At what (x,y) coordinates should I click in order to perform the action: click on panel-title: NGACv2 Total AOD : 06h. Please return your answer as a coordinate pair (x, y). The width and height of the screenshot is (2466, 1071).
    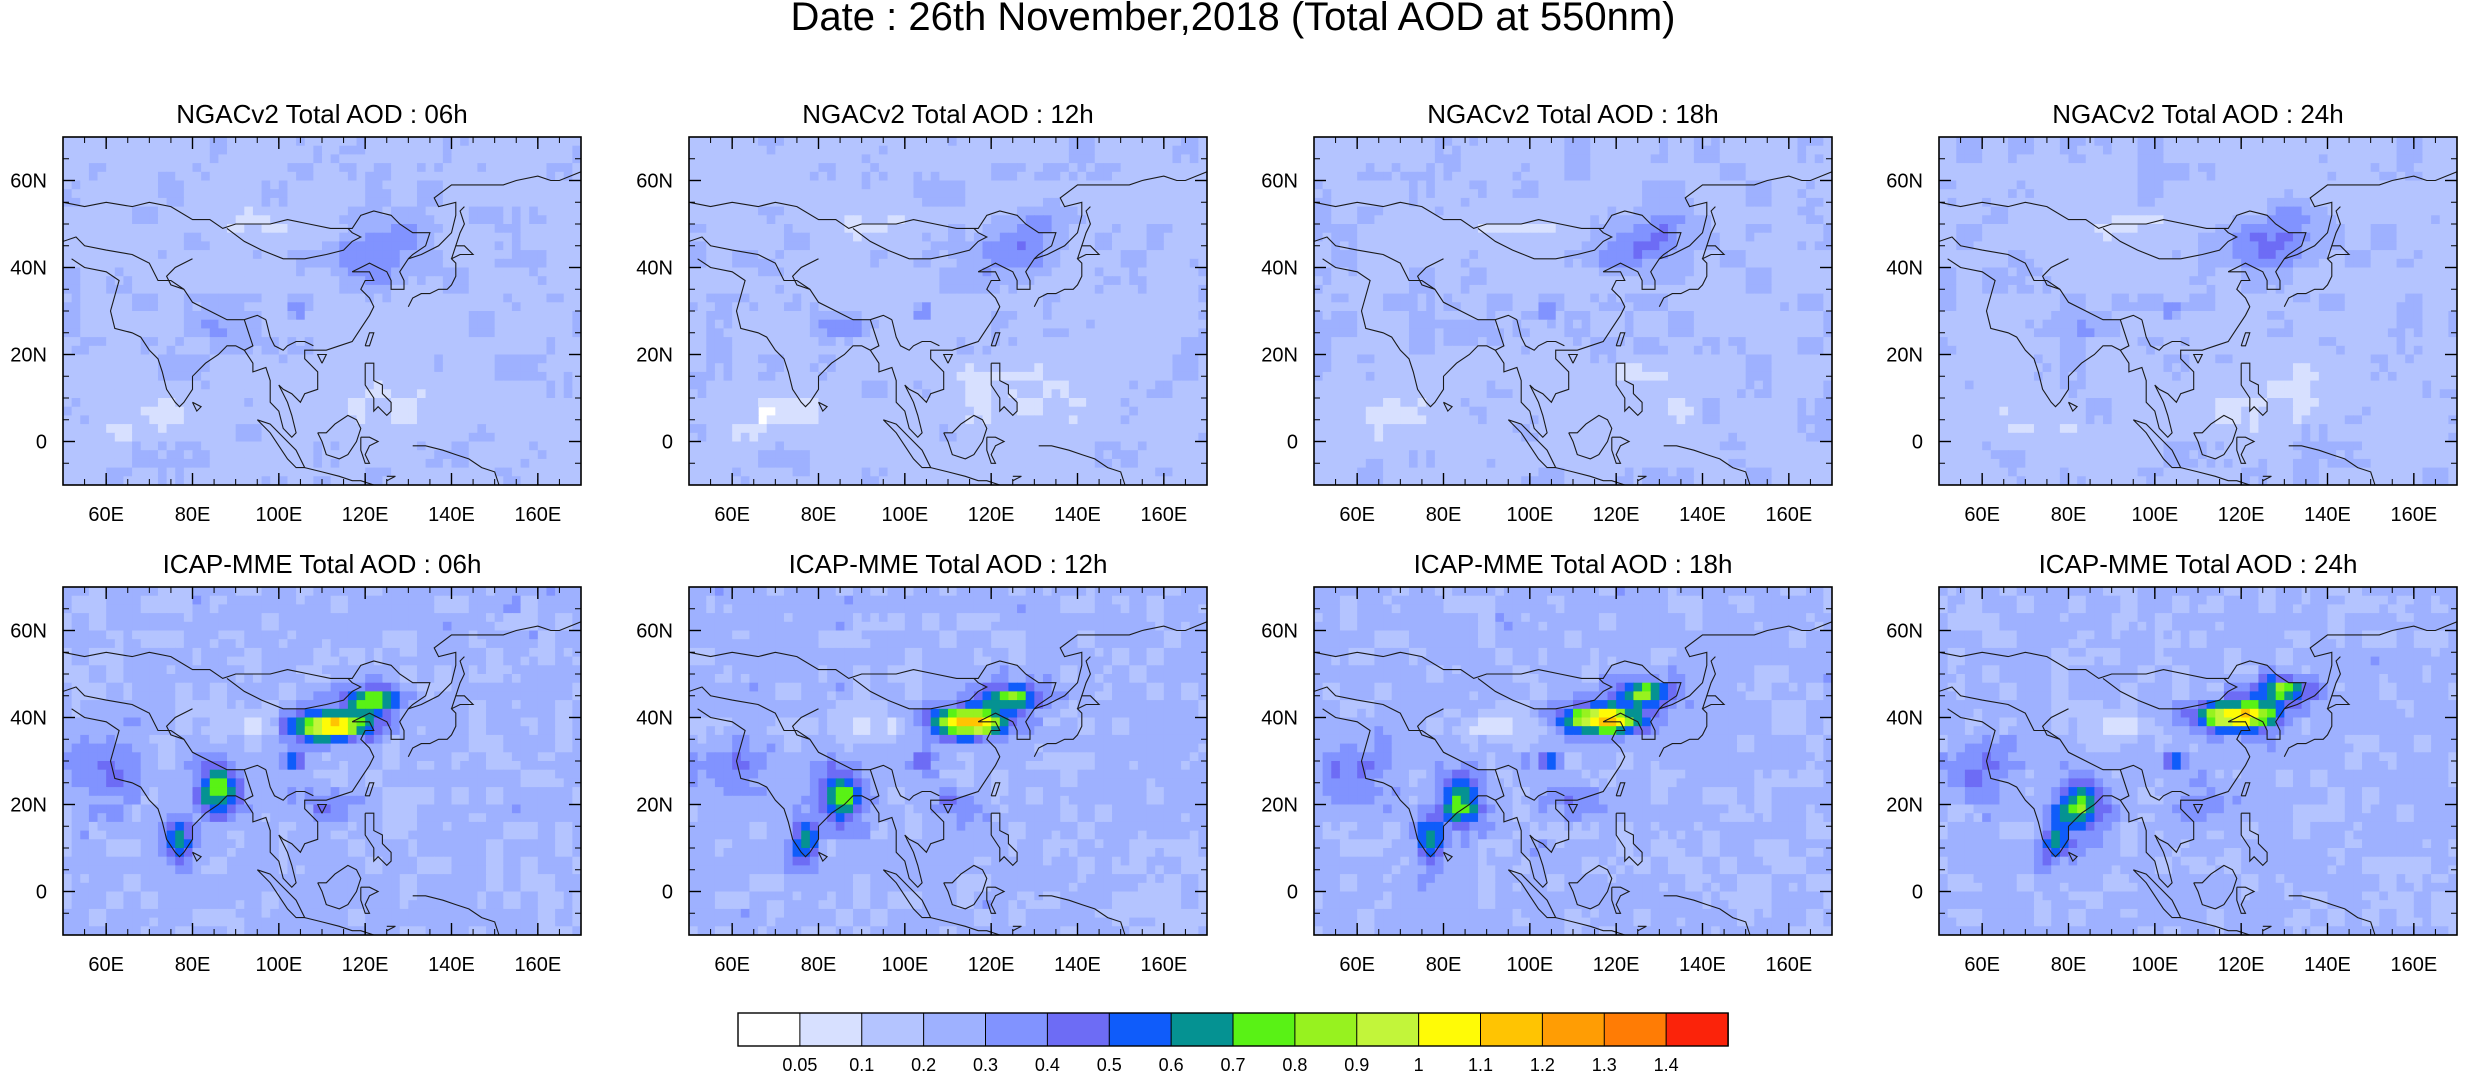
    Looking at the image, I should click on (321, 114).